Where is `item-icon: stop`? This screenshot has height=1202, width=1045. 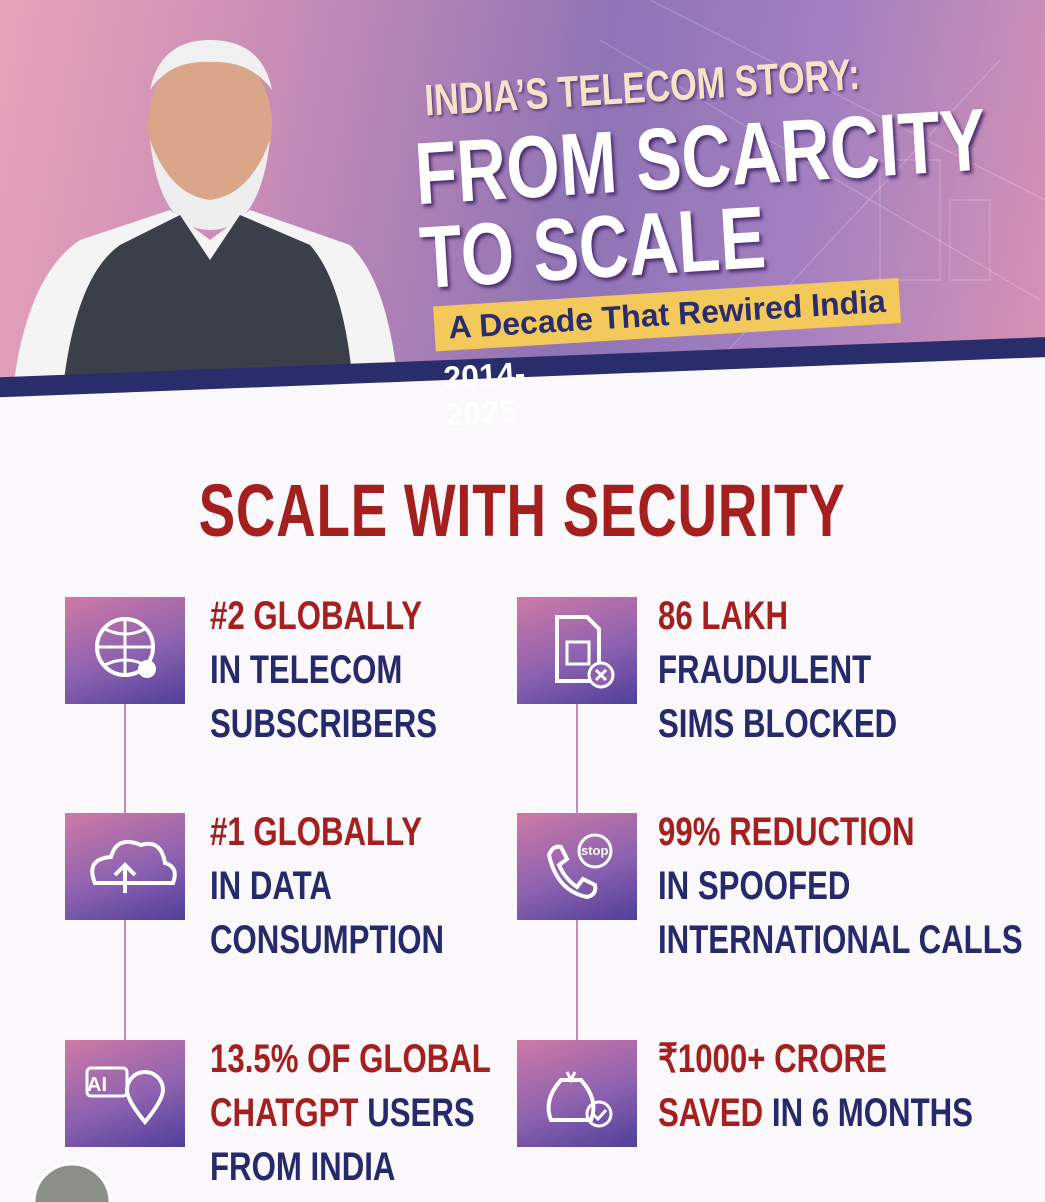
item-icon: stop is located at coordinates (577, 866).